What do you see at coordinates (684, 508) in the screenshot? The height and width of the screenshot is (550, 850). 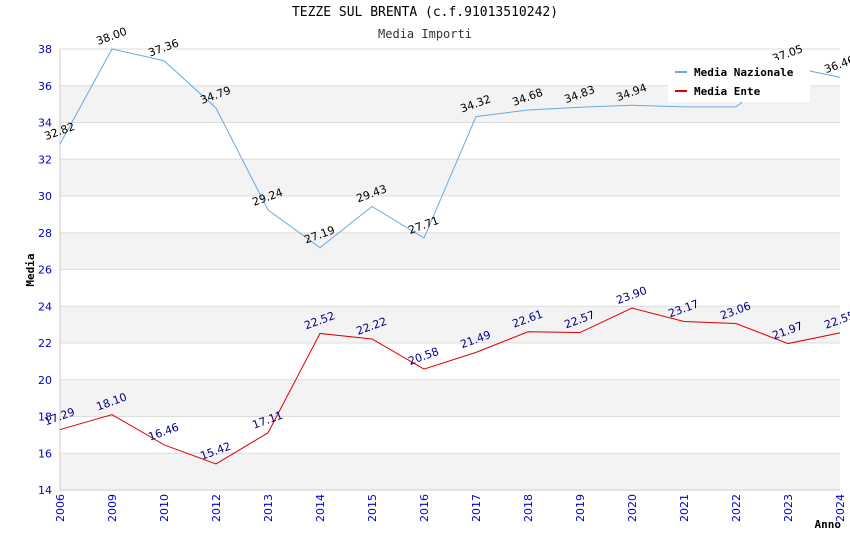 I see `x-tick-label: 2021` at bounding box center [684, 508].